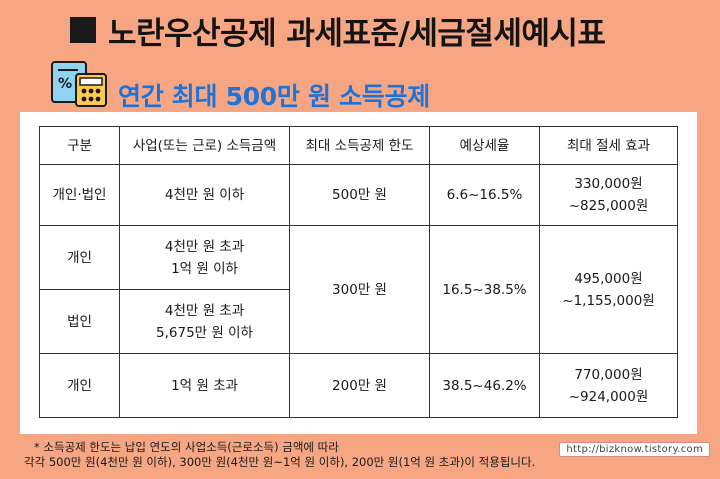 The image size is (720, 479). I want to click on subtitle: 연간 최대 500만 원 소득공제, so click(274, 96).